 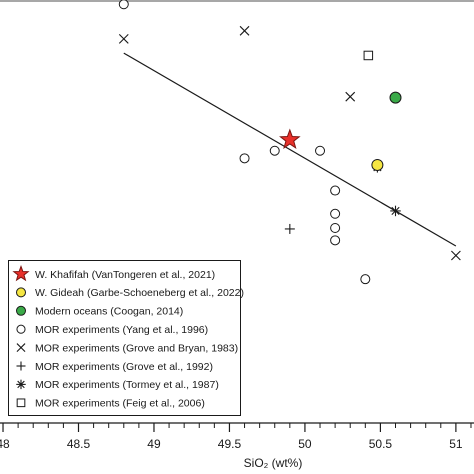 I want to click on legend-label: MOR experiments (Feig et al., 2006), so click(x=120, y=404).